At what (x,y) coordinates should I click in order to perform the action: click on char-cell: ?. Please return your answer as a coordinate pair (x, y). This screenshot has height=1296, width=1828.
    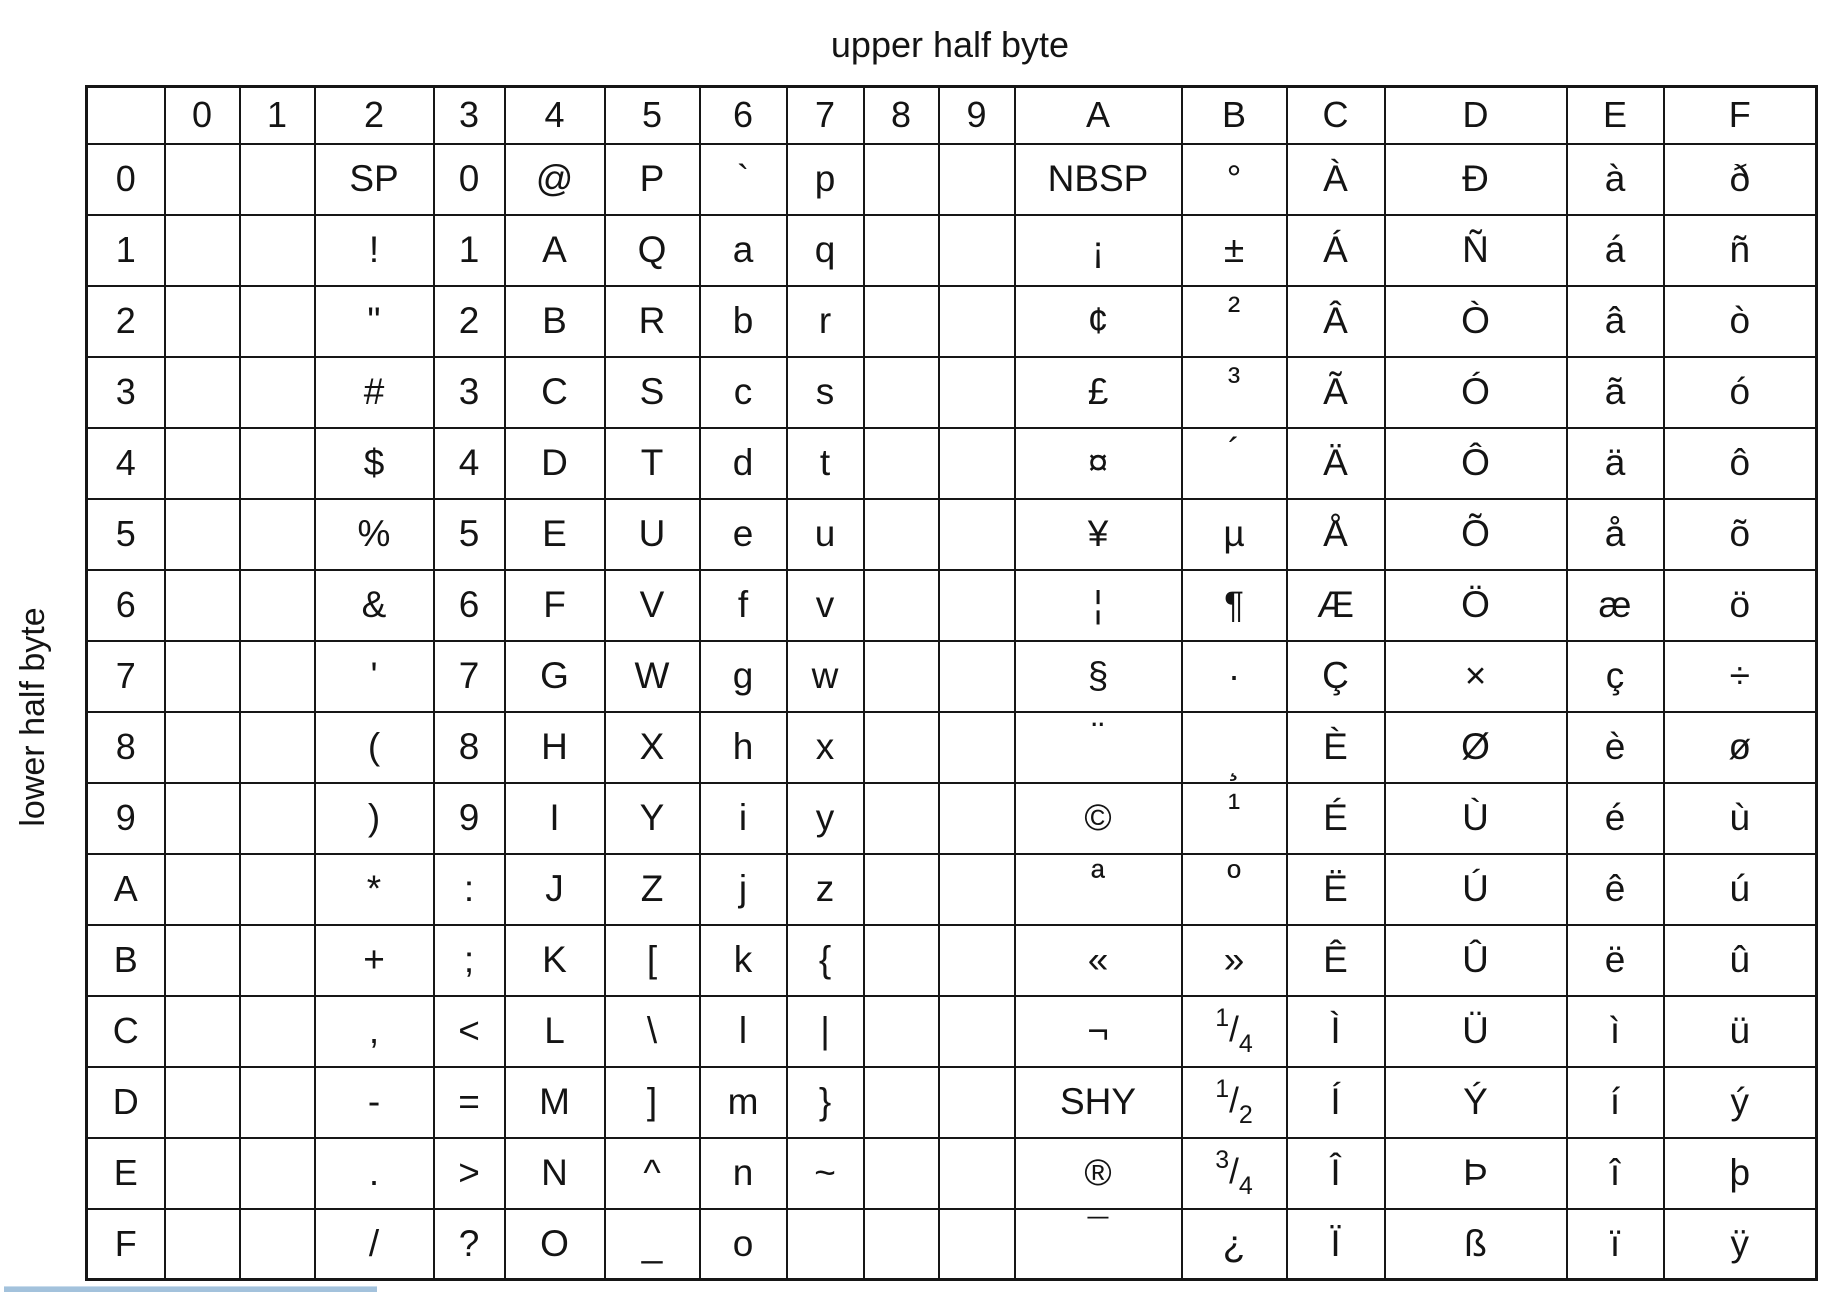
    Looking at the image, I should click on (469, 1244).